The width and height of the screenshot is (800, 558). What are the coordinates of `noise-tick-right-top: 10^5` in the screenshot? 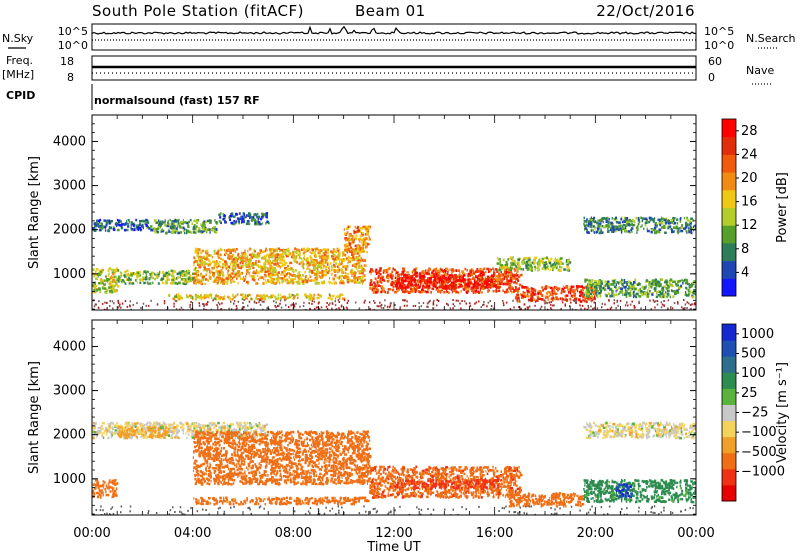 It's located at (719, 31).